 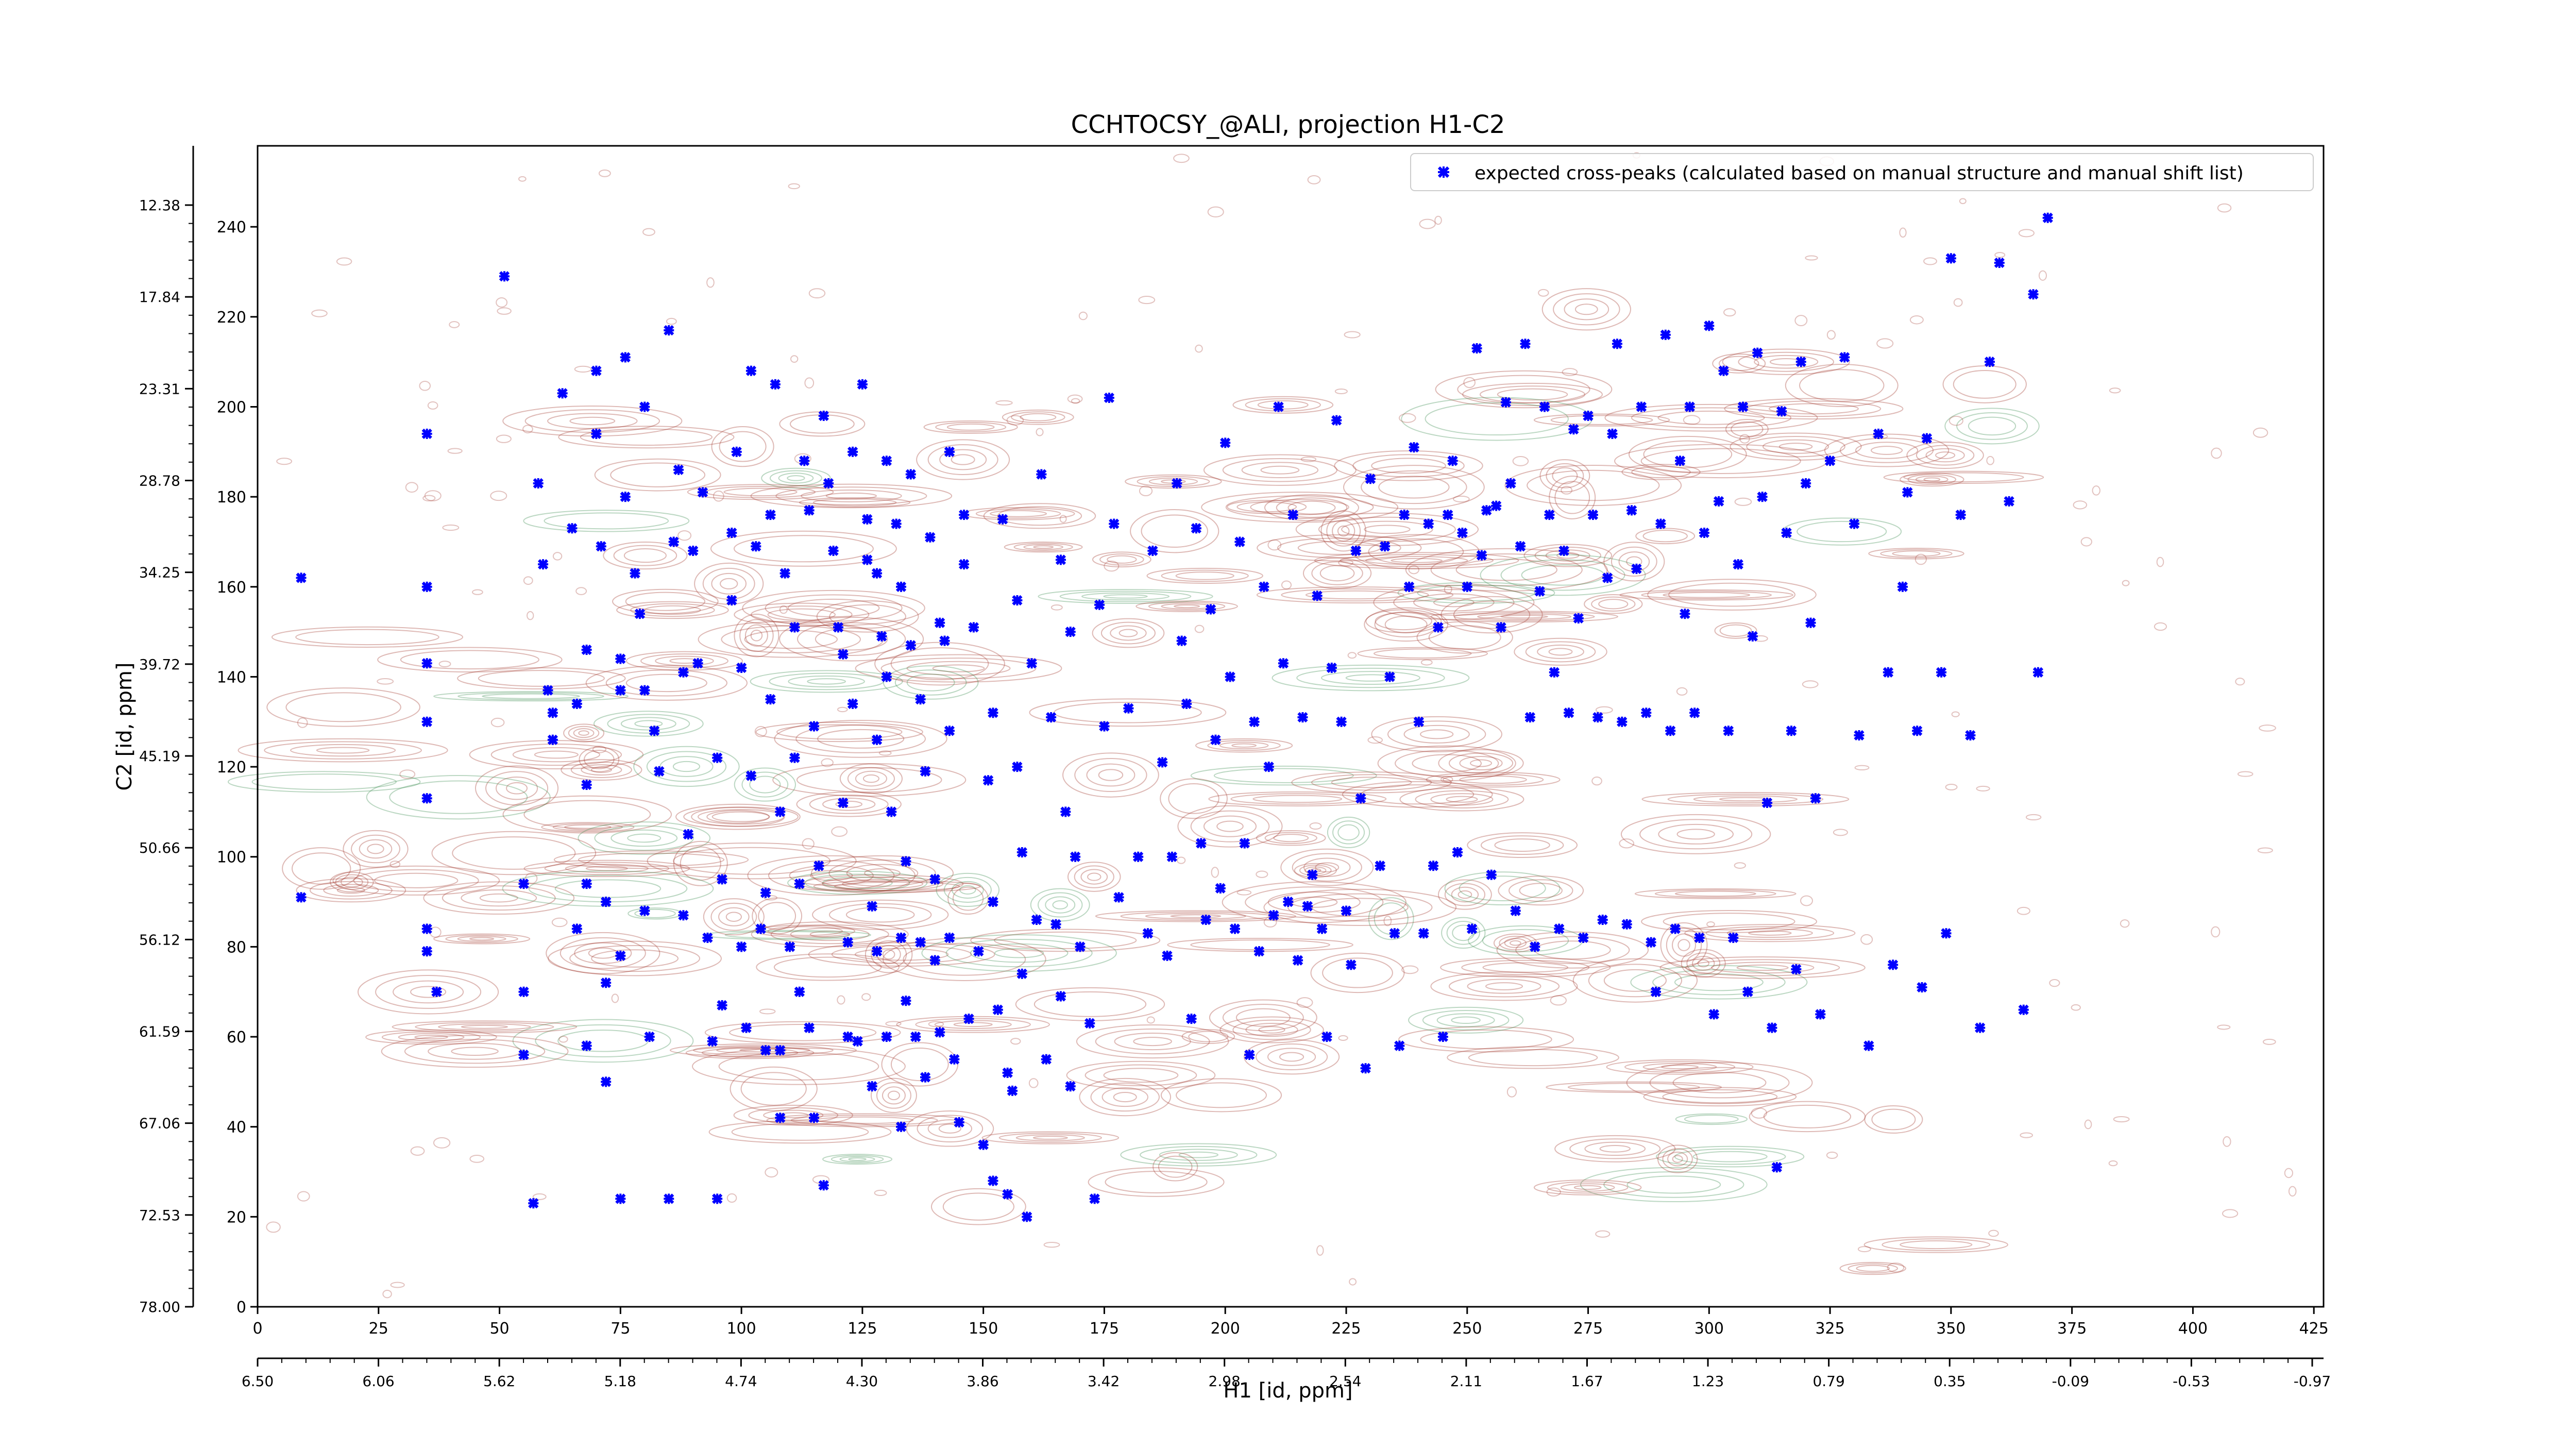 What do you see at coordinates (1288, 124) in the screenshot?
I see `chart-title: CCHTOCSY_@ALI, projection H1-C2` at bounding box center [1288, 124].